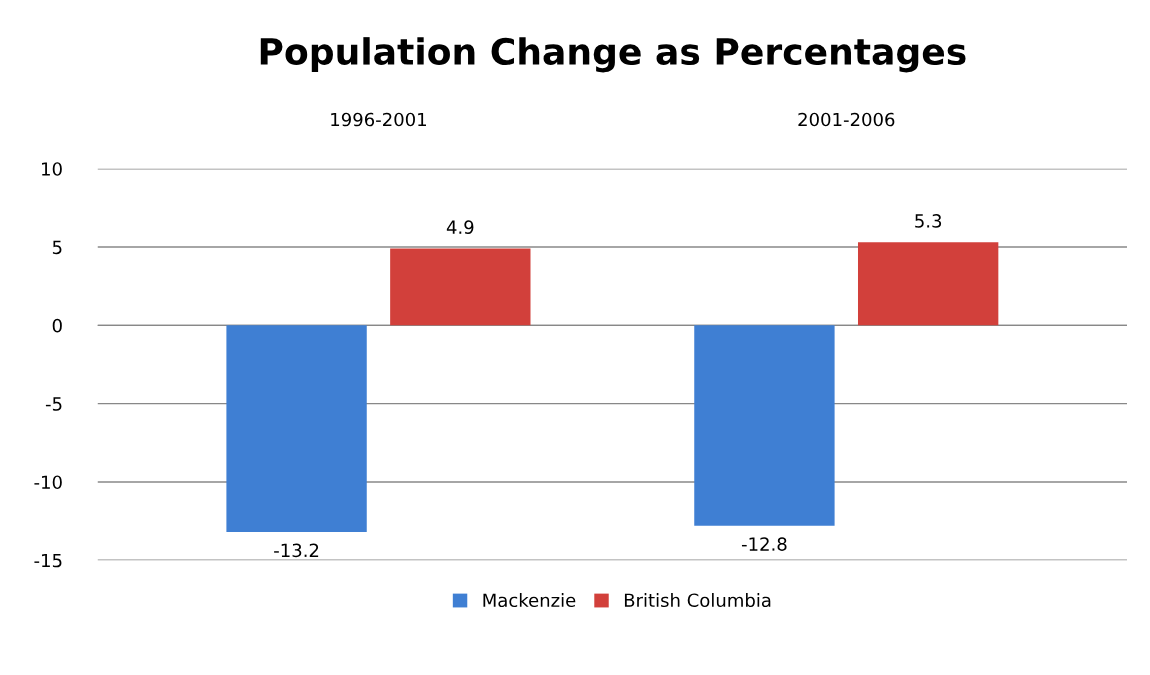 Image resolution: width=1150 pixels, height=675 pixels. I want to click on y-tick-label: -15, so click(48, 560).